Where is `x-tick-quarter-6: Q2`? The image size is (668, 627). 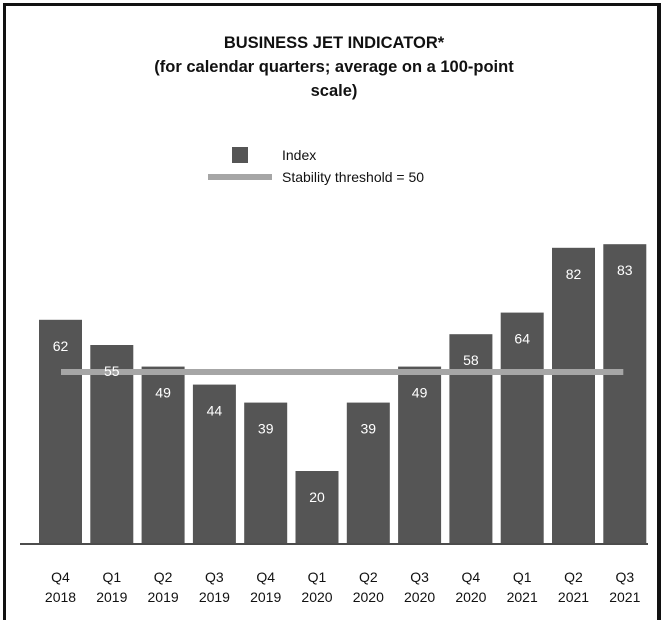 x-tick-quarter-6: Q2 is located at coordinates (368, 577).